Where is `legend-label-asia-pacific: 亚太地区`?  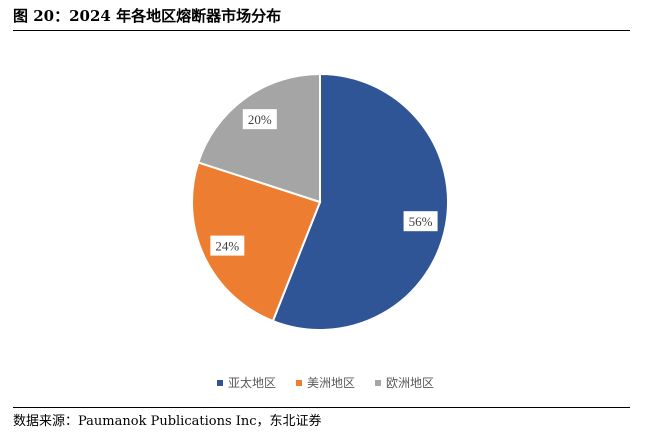
legend-label-asia-pacific: 亚太地区 is located at coordinates (251, 383).